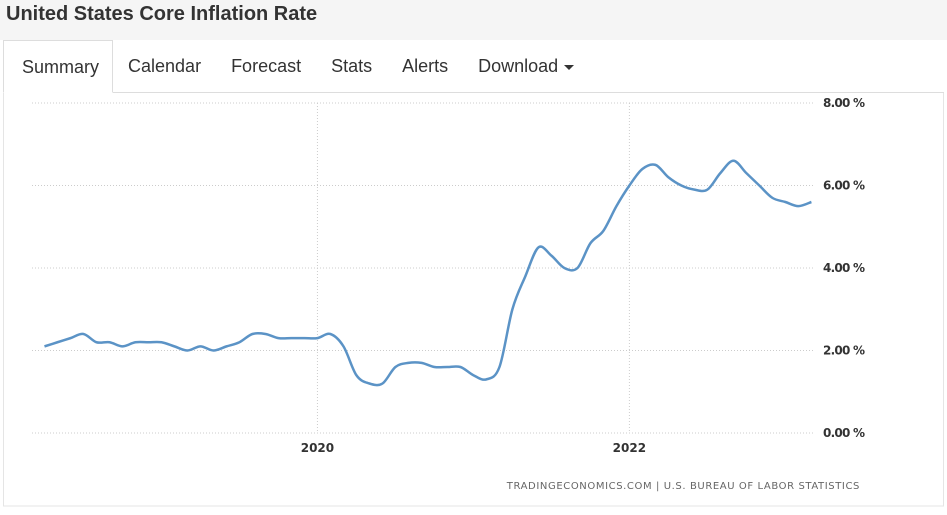 This screenshot has width=947, height=515. Describe the element at coordinates (844, 186) in the screenshot. I see `y-tick-label: 6.00 %` at that location.